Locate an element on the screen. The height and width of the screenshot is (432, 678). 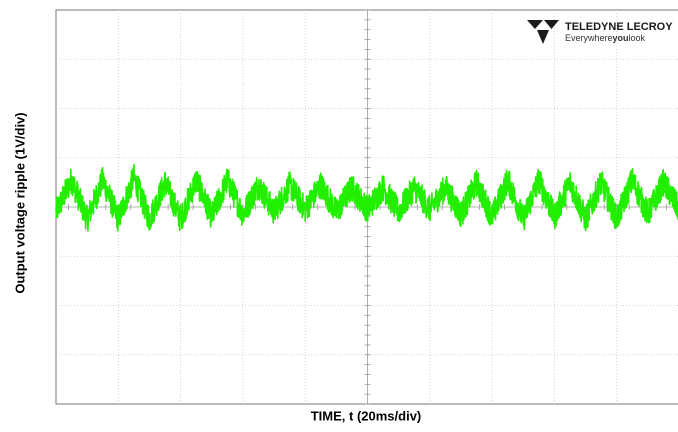
x-axis-label: TIME, t (20ms/div) is located at coordinates (366, 416).